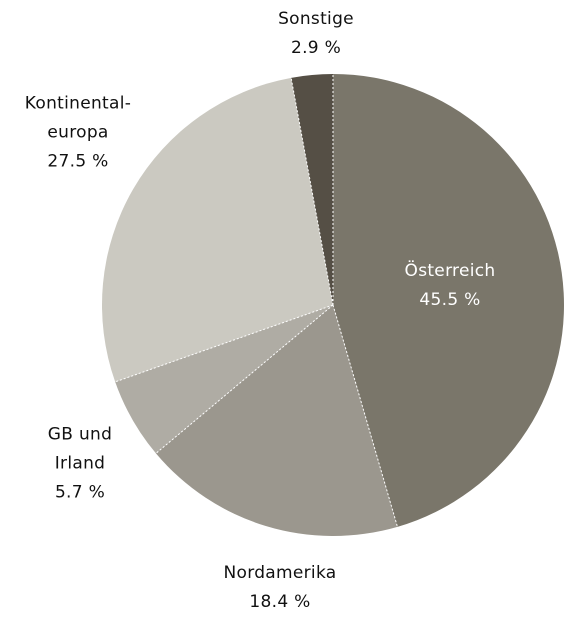 The height and width of the screenshot is (617, 566). I want to click on slice-label: GB und Irland 5.7 %, so click(80, 464).